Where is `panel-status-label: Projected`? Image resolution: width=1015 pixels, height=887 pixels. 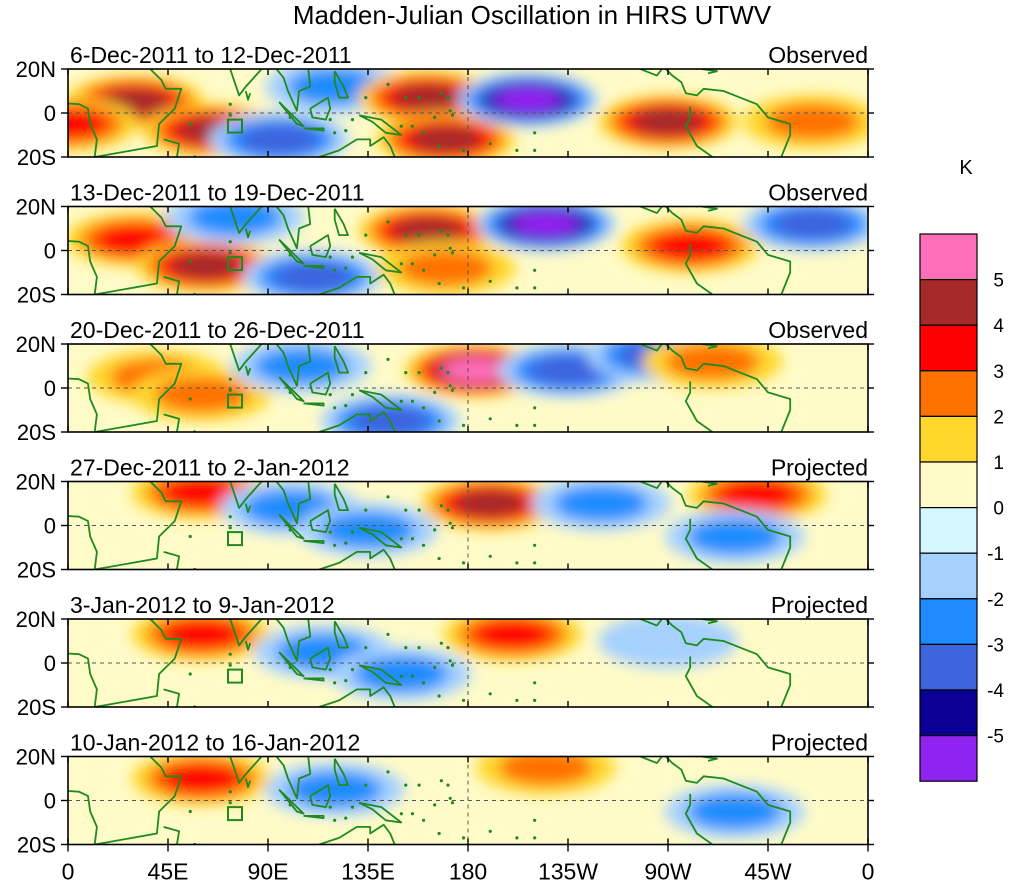
panel-status-label: Projected is located at coordinates (819, 743).